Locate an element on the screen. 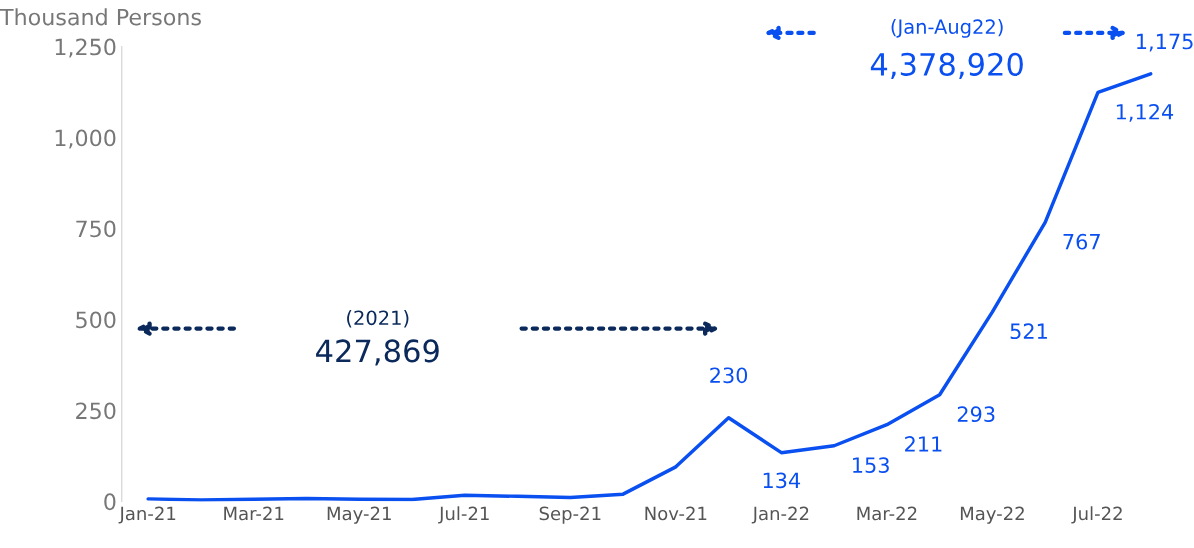 The height and width of the screenshot is (548, 1194). y-tick-label: 0 is located at coordinates (110, 502).